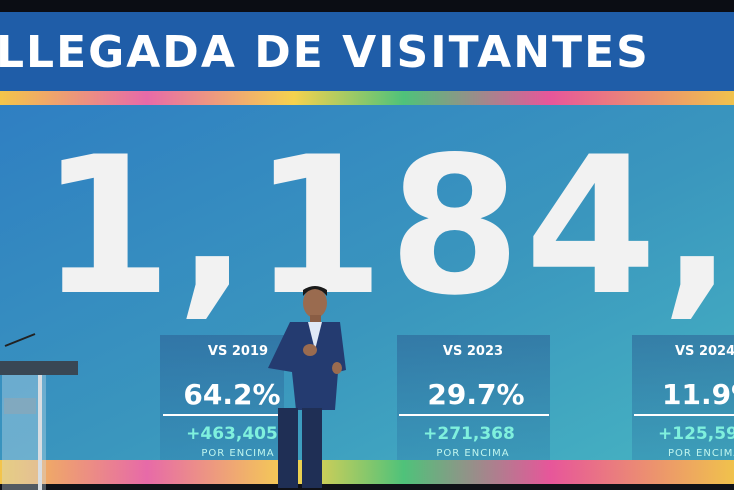  I want to click on bottom-stripe, so click(367, 472).